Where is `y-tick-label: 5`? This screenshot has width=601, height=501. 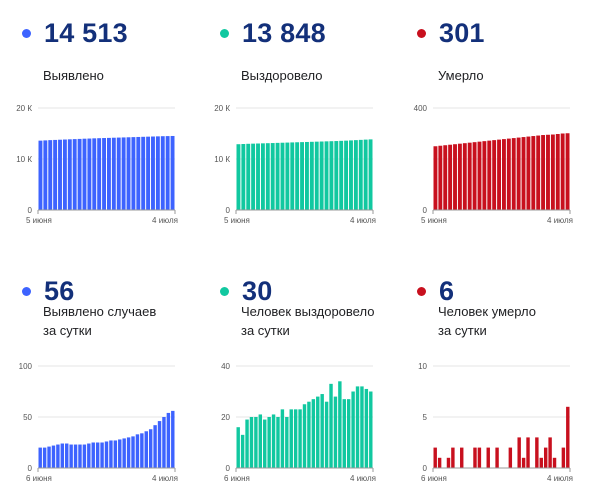
y-tick-label: 5 is located at coordinates (425, 417).